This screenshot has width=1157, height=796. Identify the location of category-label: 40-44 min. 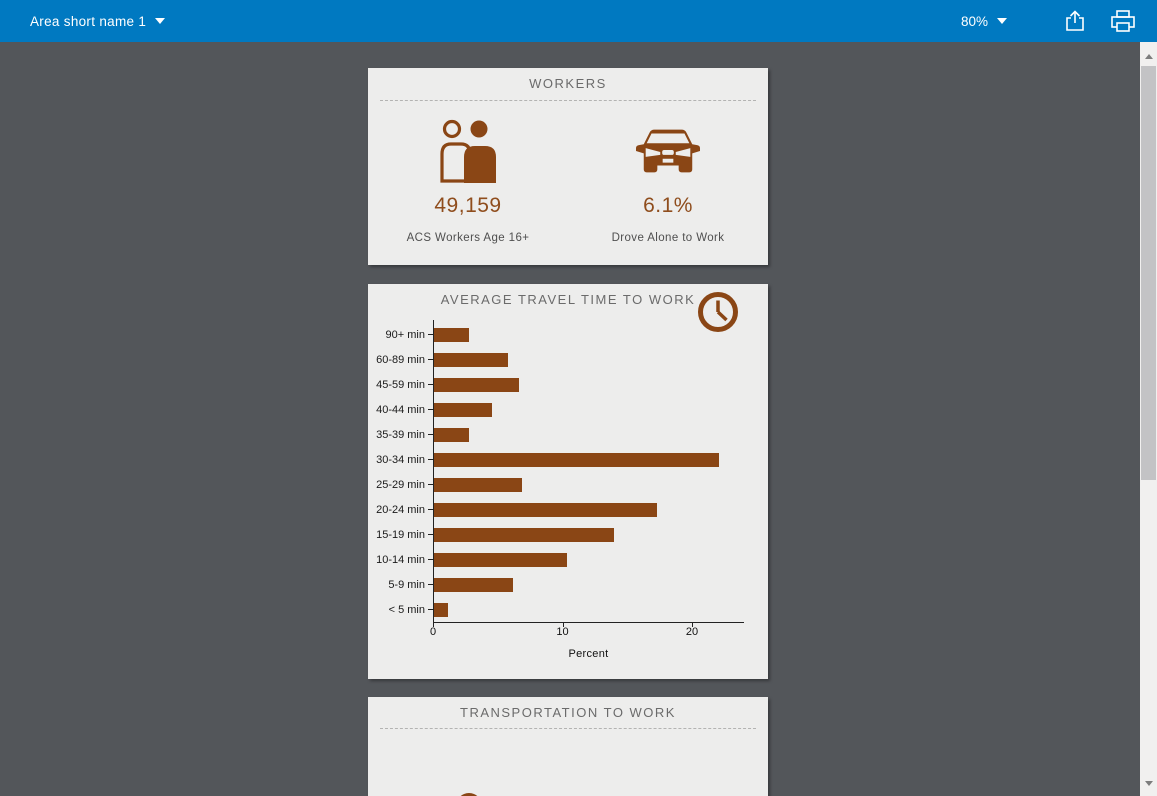
(400, 409).